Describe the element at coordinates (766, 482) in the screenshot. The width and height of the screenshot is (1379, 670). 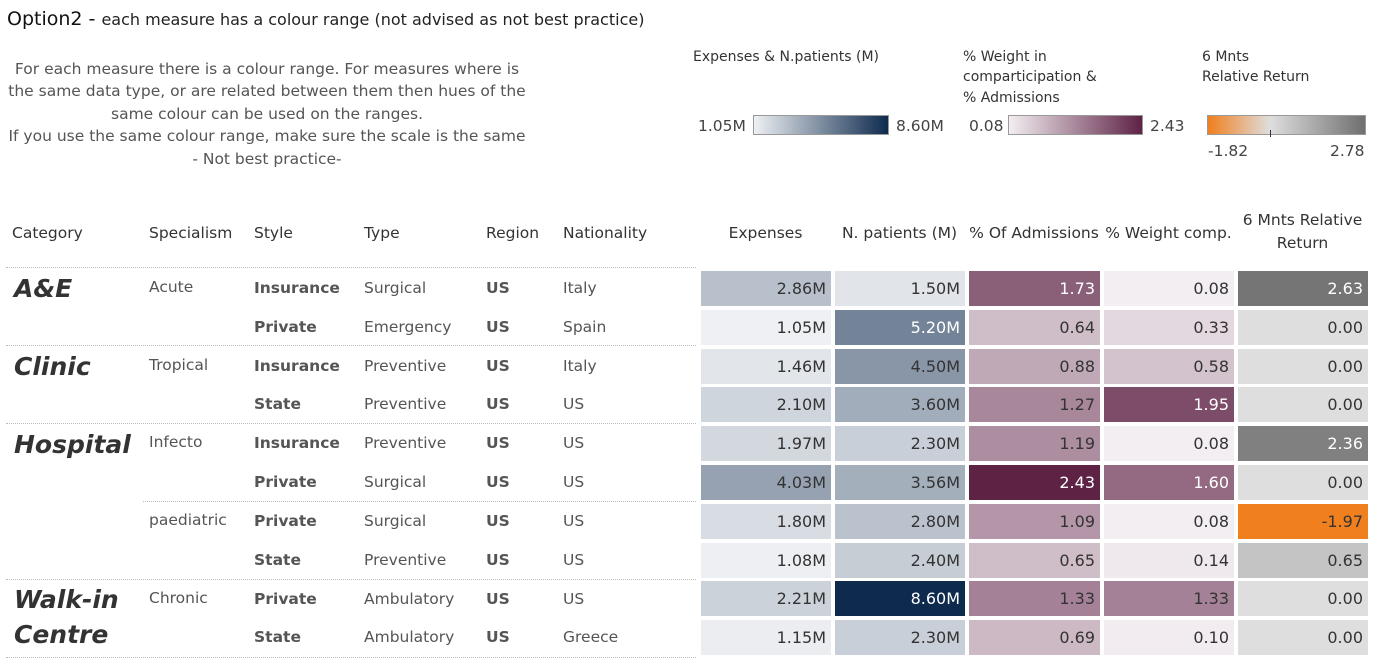
I see `expenses-cell: 4.03M` at that location.